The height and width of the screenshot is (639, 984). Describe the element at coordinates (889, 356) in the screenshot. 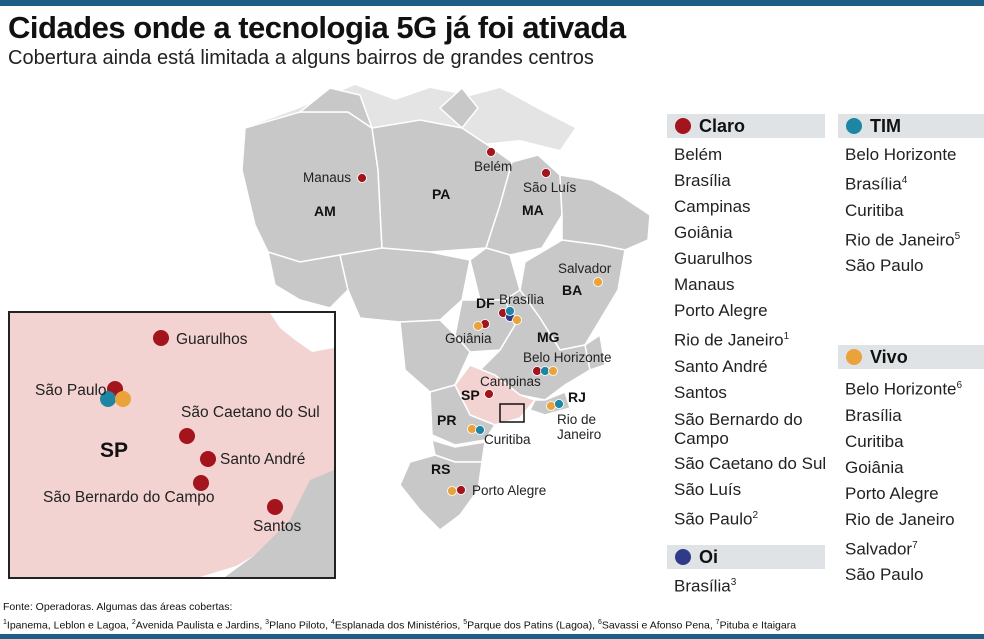

I see `panel-vivo-title: Vivo` at that location.